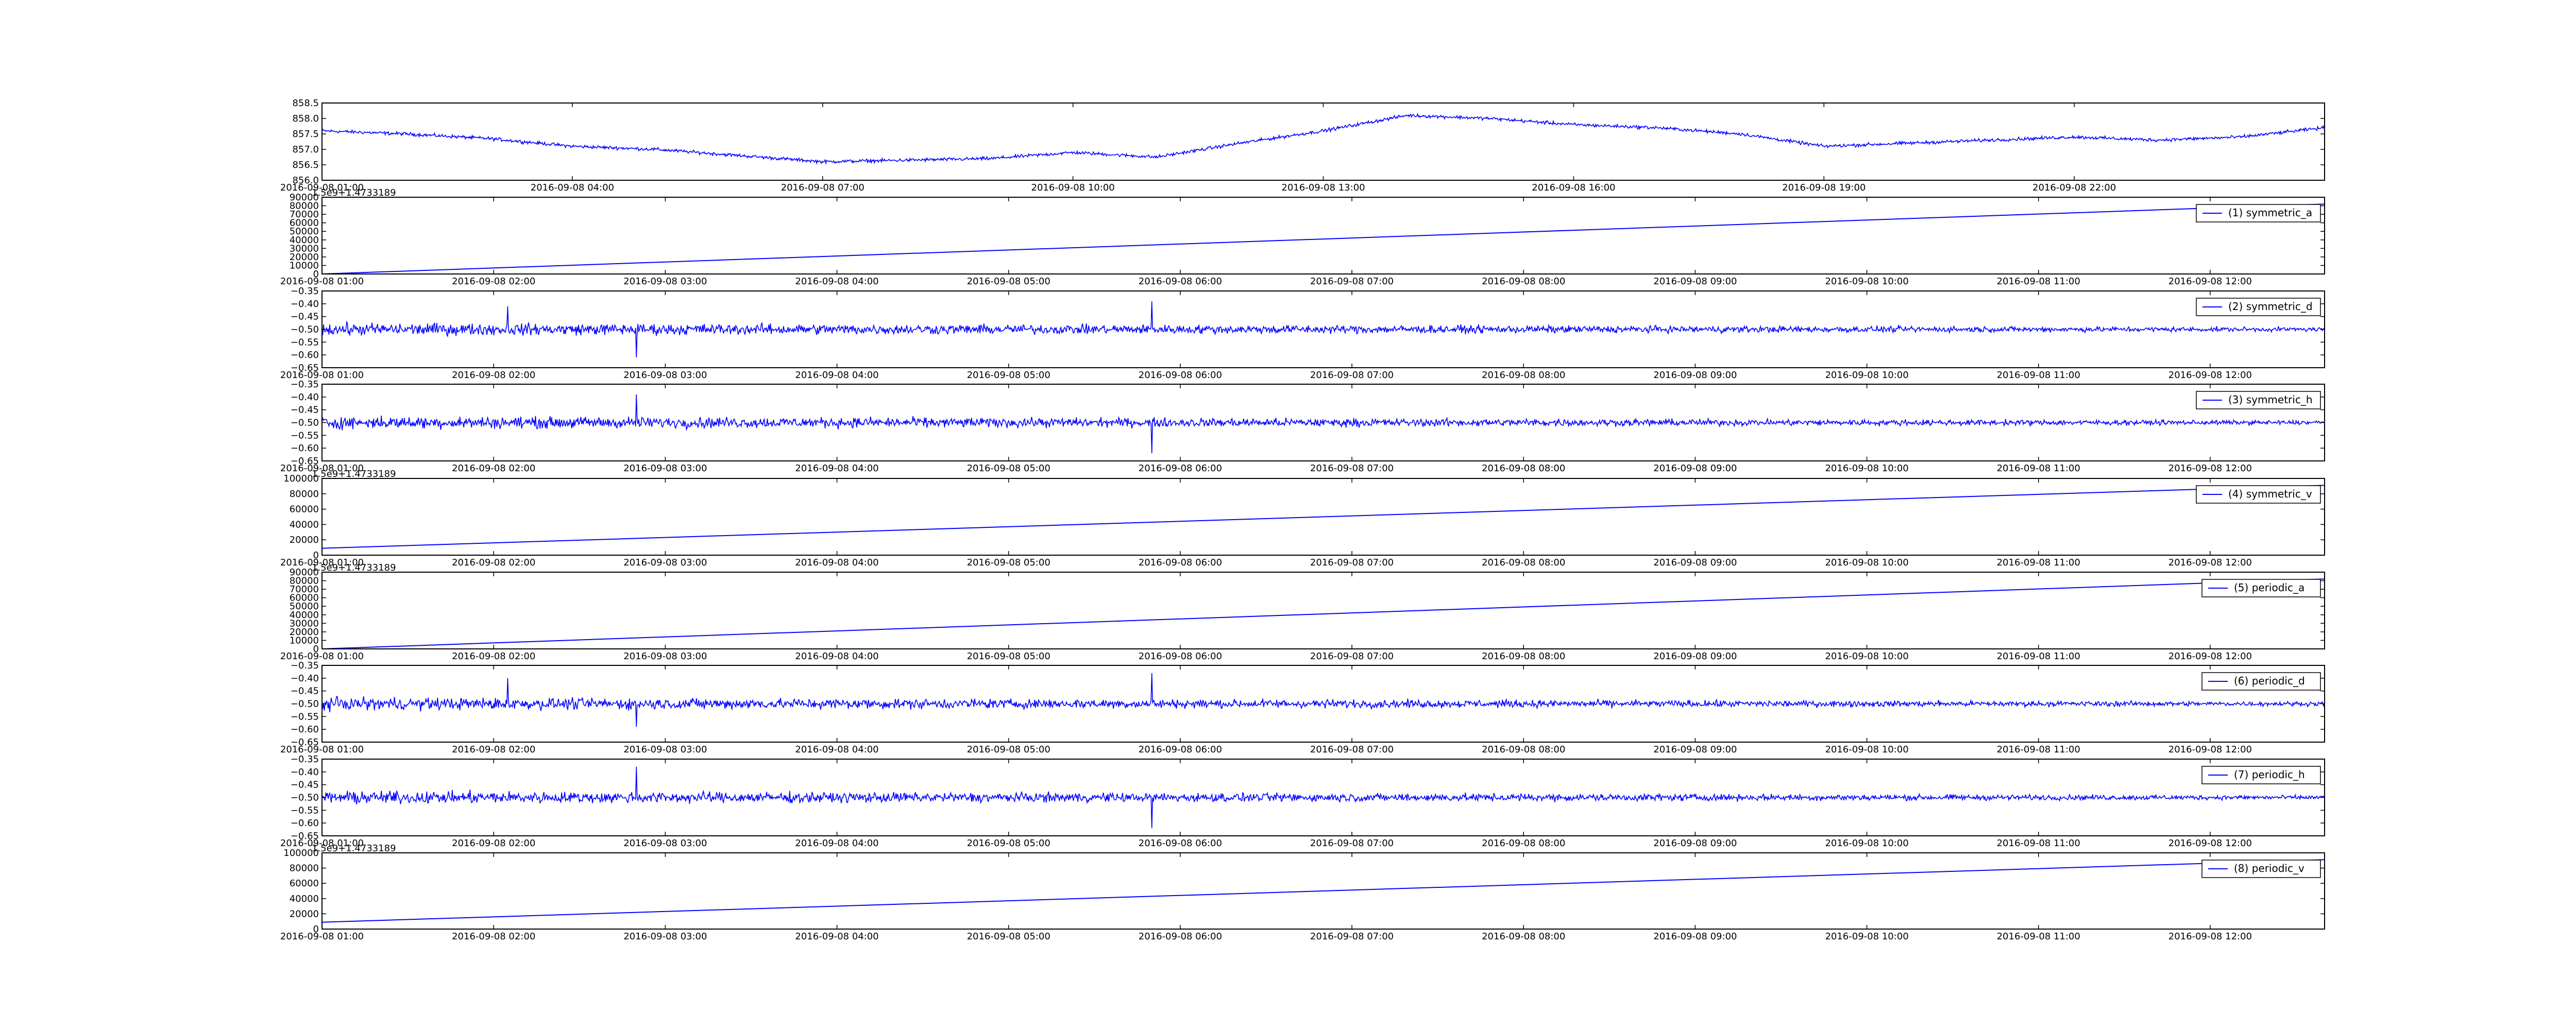 The image size is (2576, 1030). I want to click on x-tick-label: 2016-09-08 13:00, so click(1323, 188).